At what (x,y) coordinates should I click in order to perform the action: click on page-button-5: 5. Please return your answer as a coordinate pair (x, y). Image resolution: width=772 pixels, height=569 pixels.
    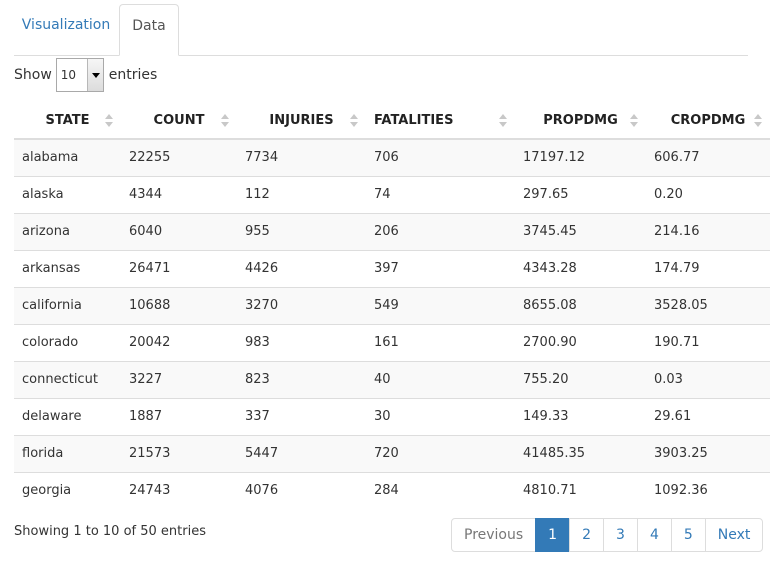
    Looking at the image, I should click on (688, 535).